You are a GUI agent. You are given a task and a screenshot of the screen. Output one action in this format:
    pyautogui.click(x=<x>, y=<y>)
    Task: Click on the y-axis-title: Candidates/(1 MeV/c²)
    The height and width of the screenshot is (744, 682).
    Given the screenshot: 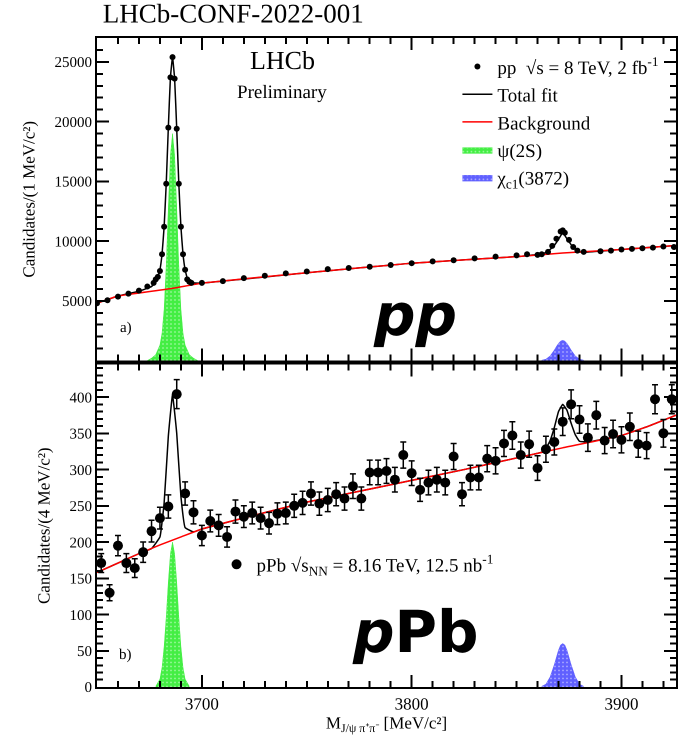 What is the action you would take?
    pyautogui.click(x=29, y=199)
    